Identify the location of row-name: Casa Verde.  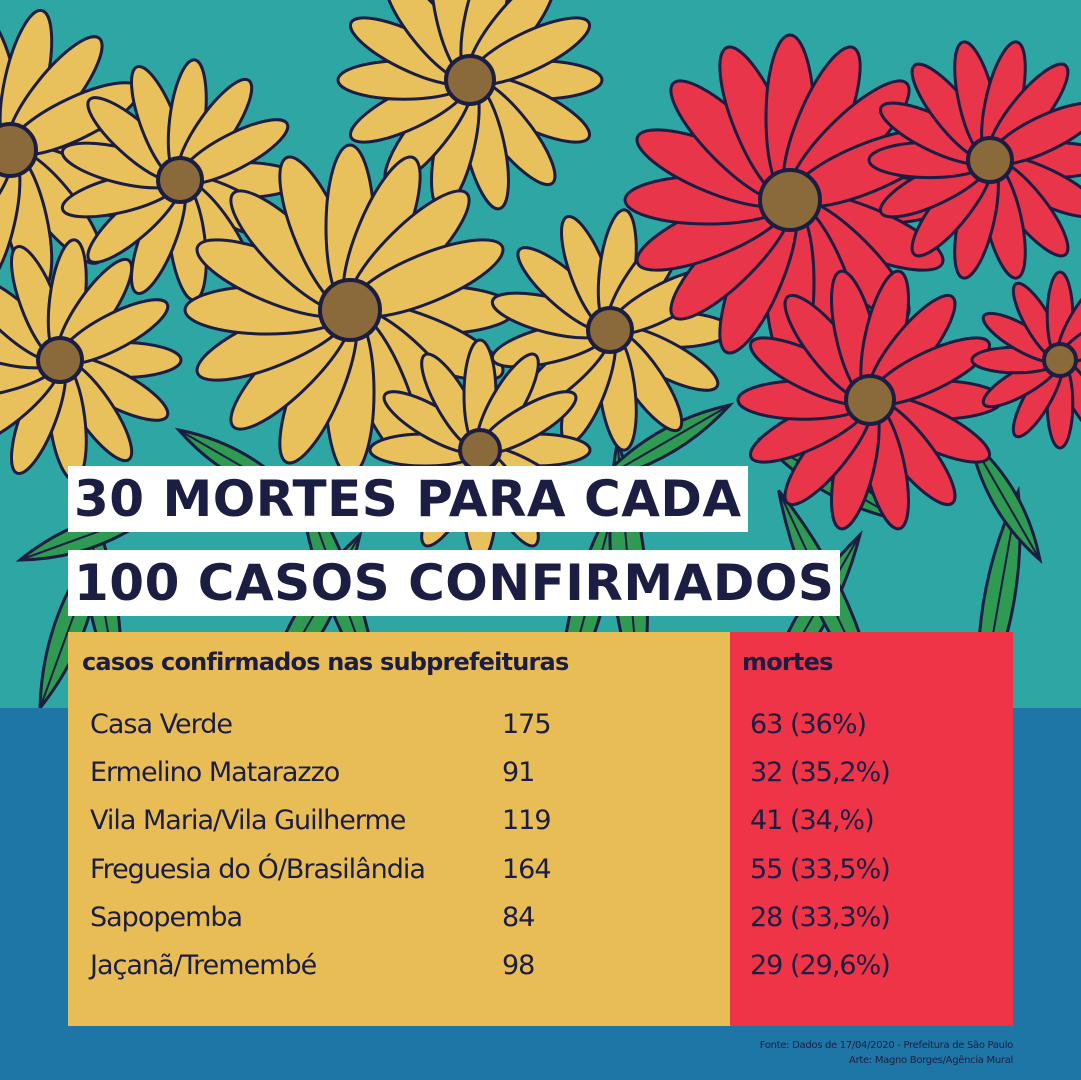
(161, 724).